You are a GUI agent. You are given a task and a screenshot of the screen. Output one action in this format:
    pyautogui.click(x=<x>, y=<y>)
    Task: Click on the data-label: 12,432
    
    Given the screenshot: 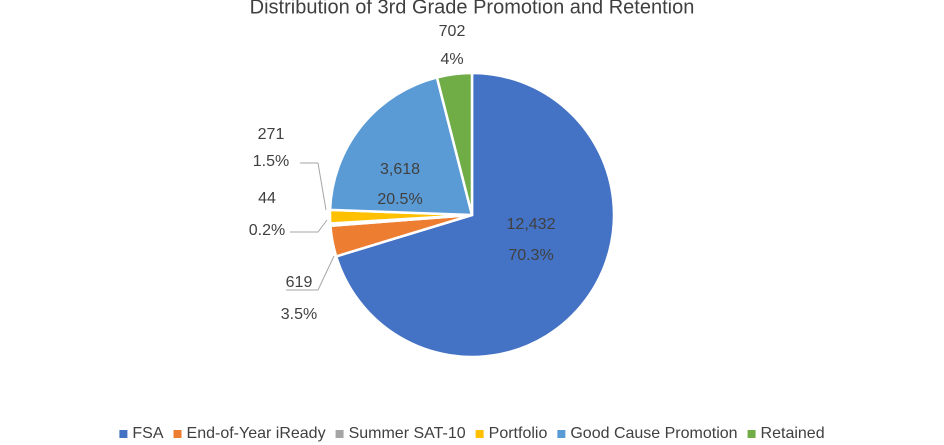 What is the action you would take?
    pyautogui.click(x=531, y=224)
    